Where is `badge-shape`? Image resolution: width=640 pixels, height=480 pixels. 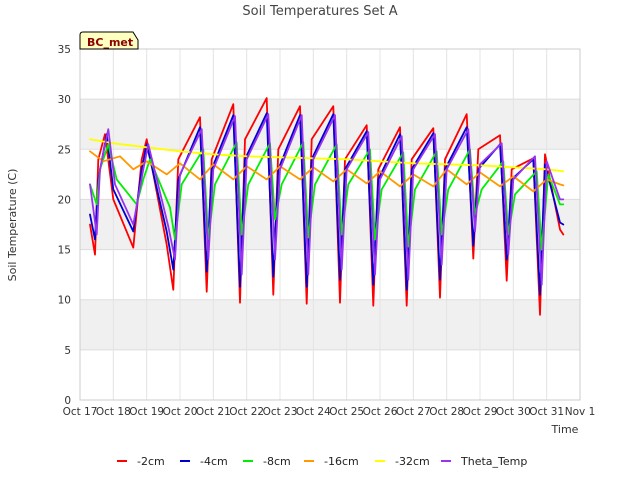 badge-shape is located at coordinates (109, 40).